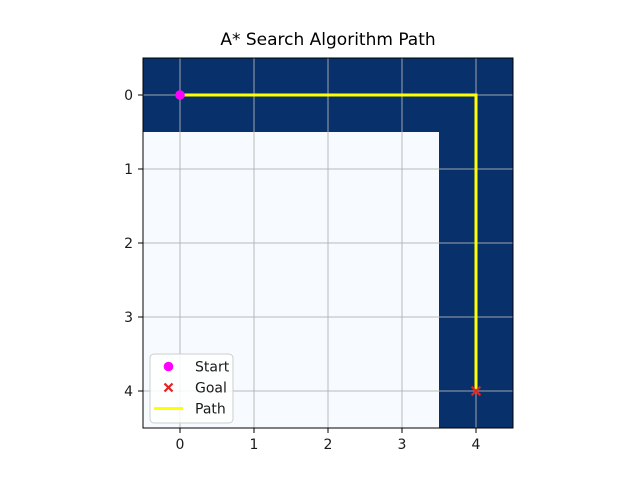  Describe the element at coordinates (180, 445) in the screenshot. I see `x-tick-label: 0` at that location.